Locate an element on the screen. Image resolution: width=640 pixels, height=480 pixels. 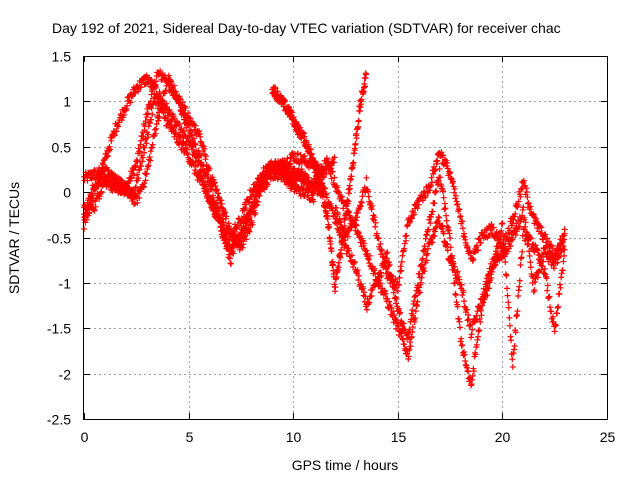
x-tick-label: 25 is located at coordinates (608, 437).